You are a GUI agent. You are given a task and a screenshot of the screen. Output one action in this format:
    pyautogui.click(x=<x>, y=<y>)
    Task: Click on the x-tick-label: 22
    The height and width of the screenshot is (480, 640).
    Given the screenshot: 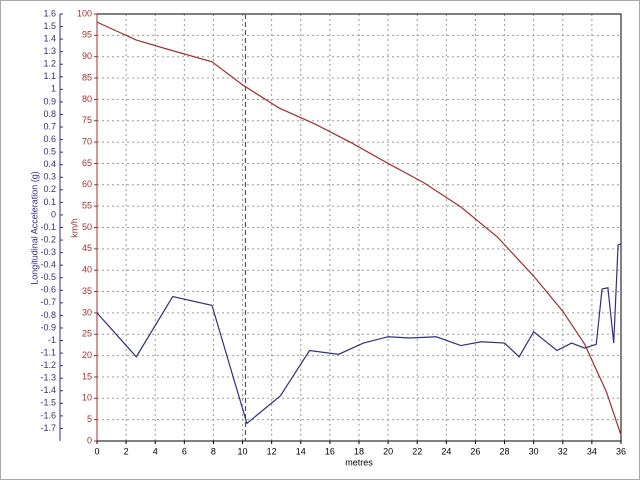 What is the action you would take?
    pyautogui.click(x=417, y=451)
    